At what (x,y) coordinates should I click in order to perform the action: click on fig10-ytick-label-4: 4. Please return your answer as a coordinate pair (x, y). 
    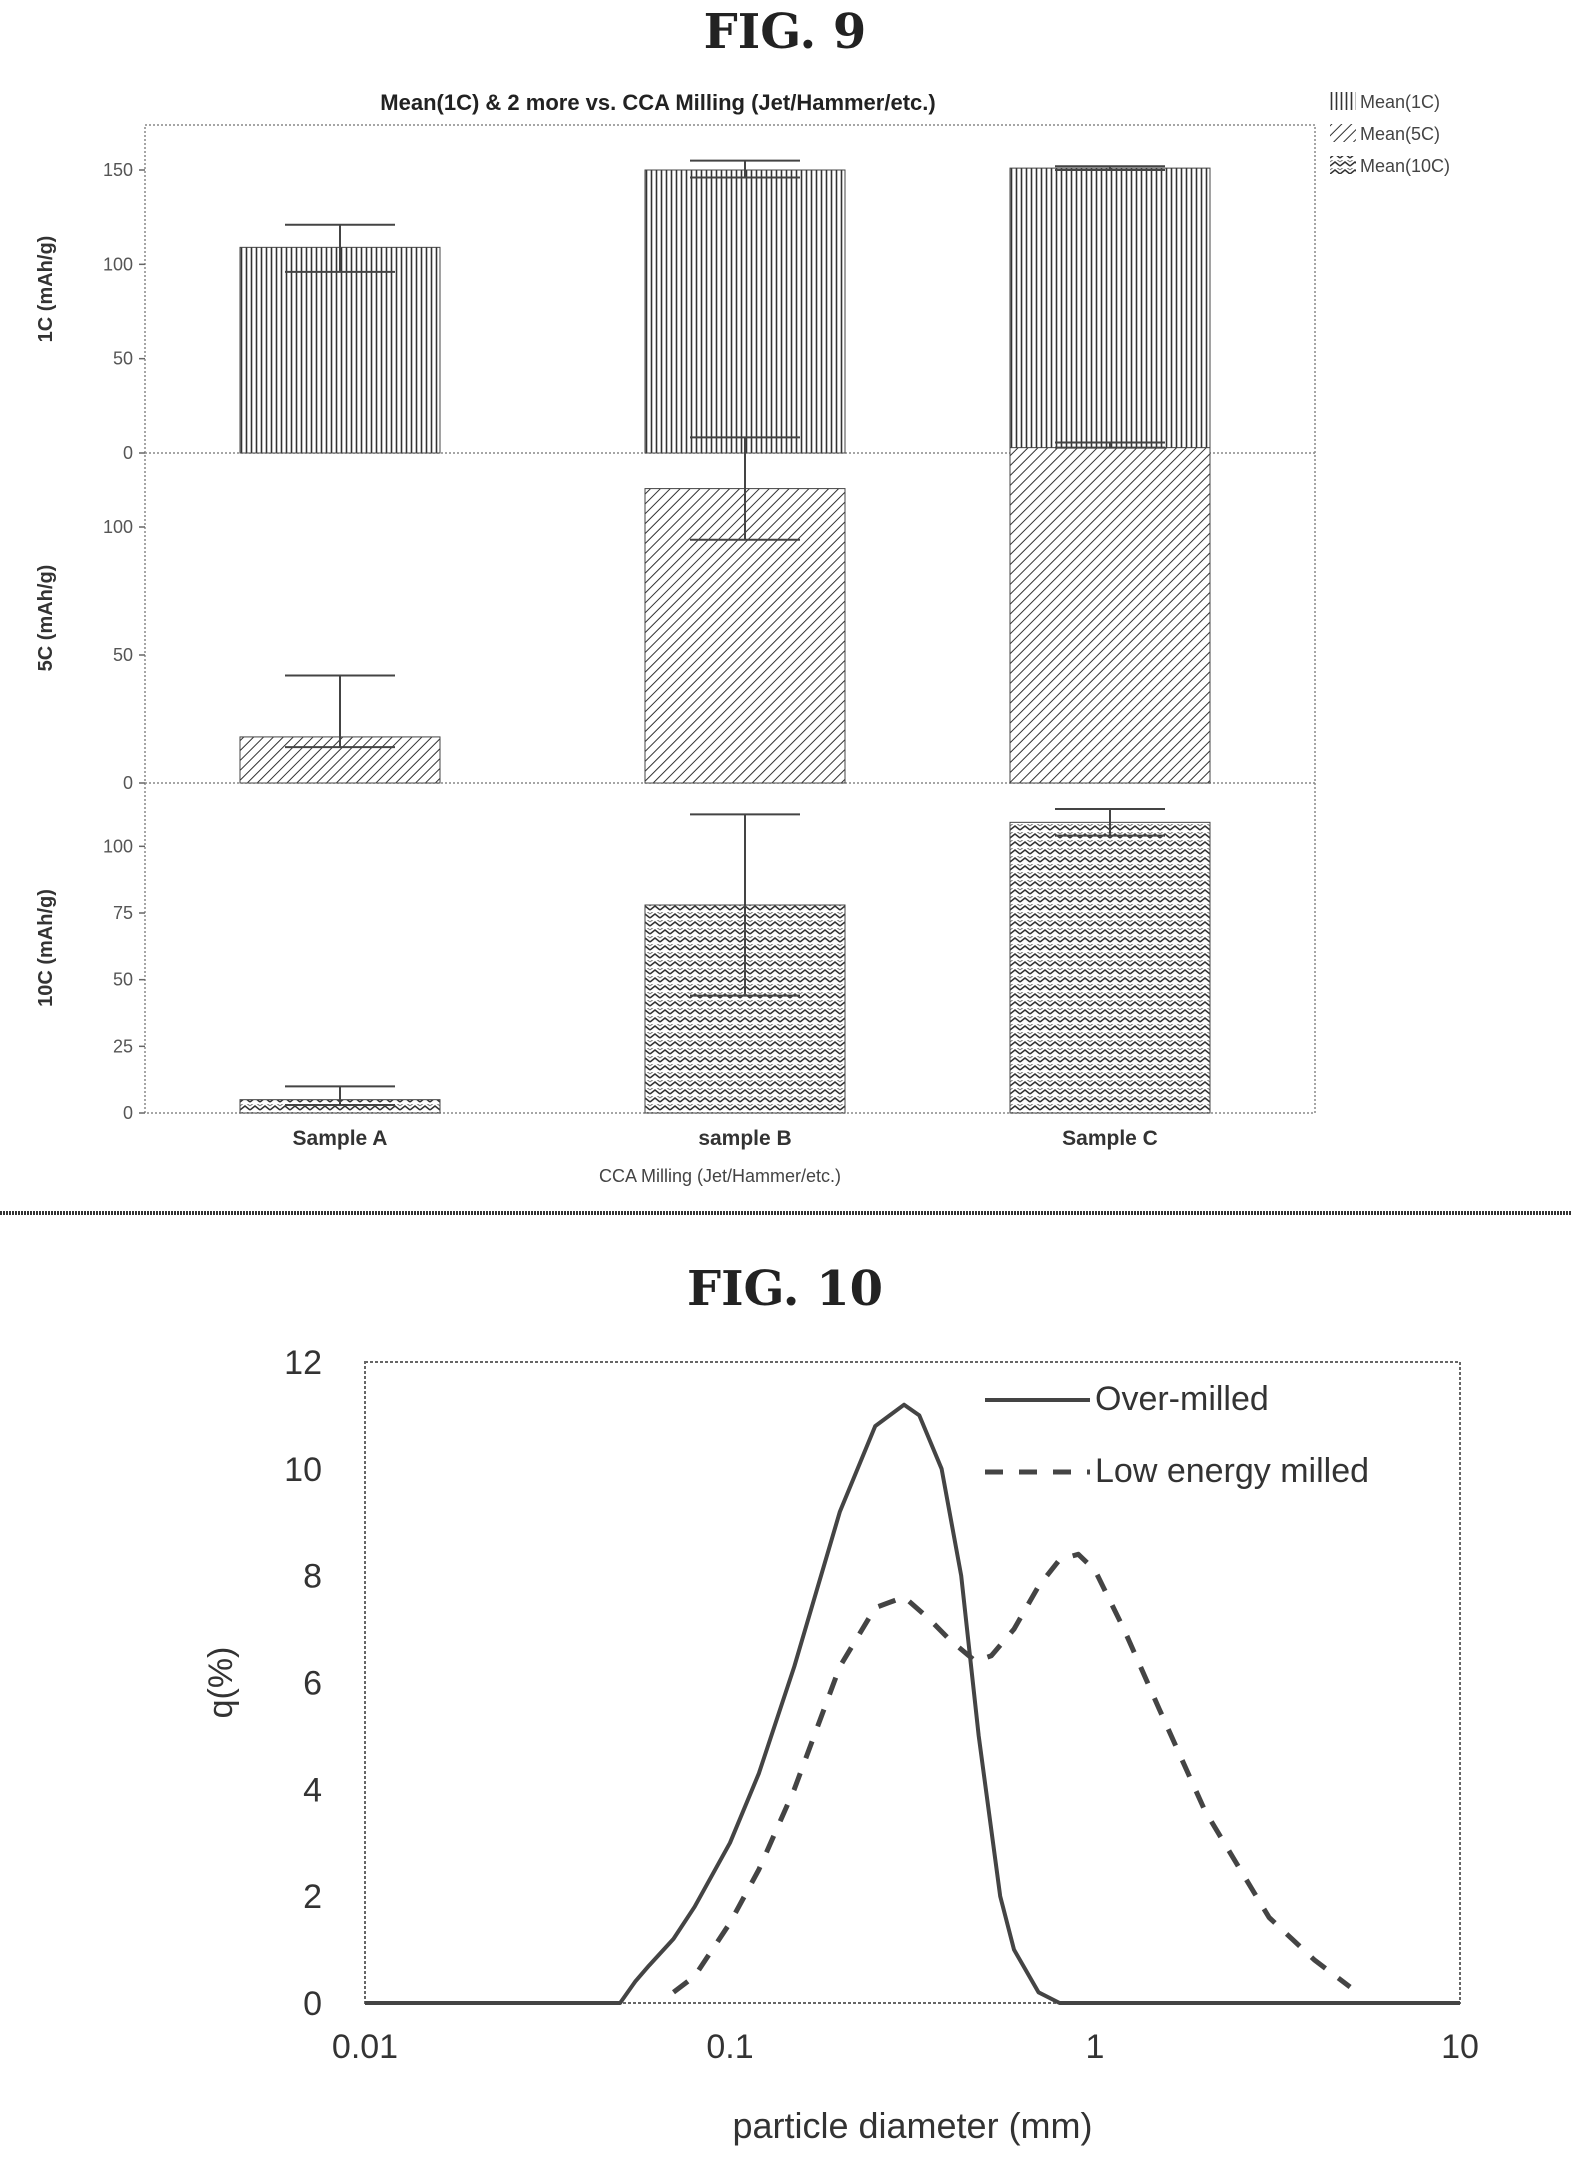
    Looking at the image, I should click on (312, 1790).